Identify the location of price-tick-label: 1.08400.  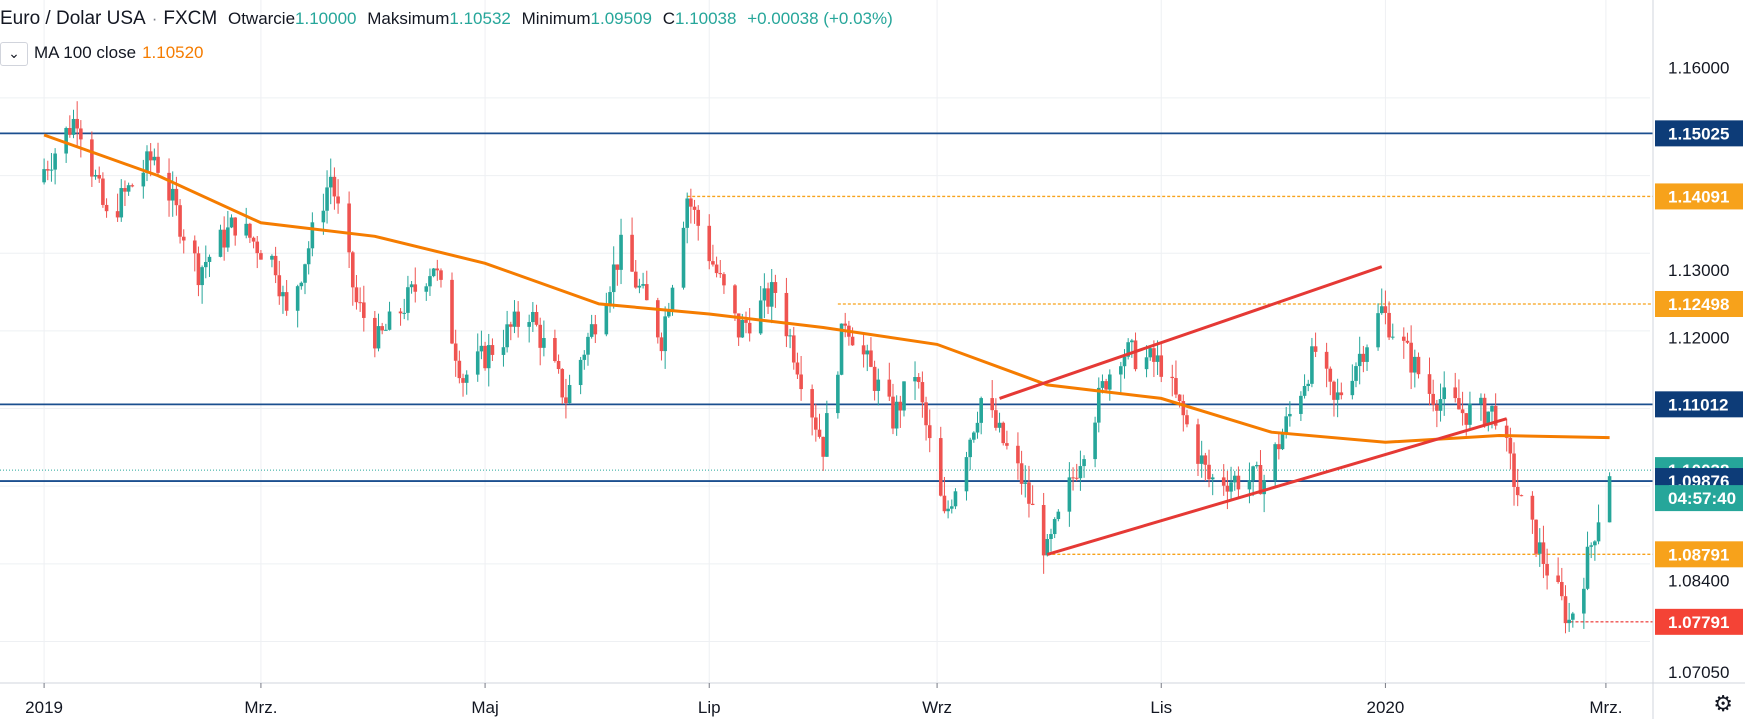
(1698, 581).